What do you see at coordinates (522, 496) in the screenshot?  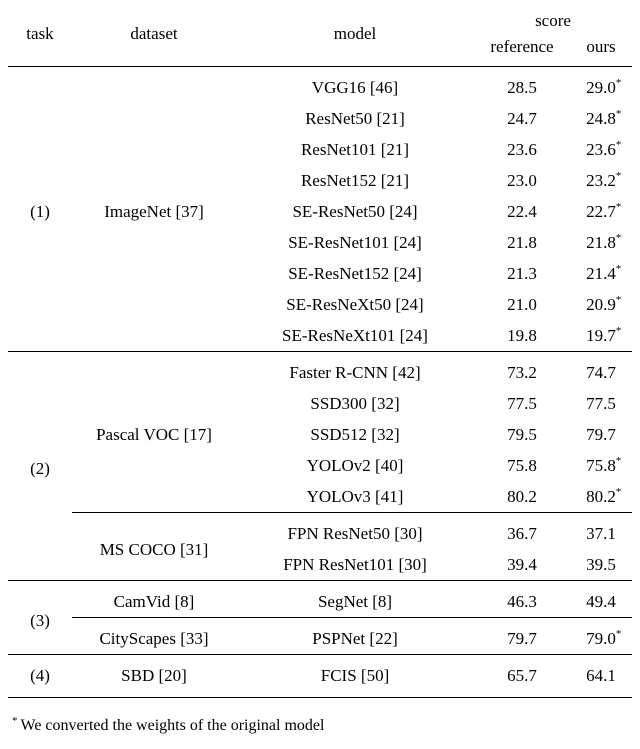 I see `reference-score: 80.2` at bounding box center [522, 496].